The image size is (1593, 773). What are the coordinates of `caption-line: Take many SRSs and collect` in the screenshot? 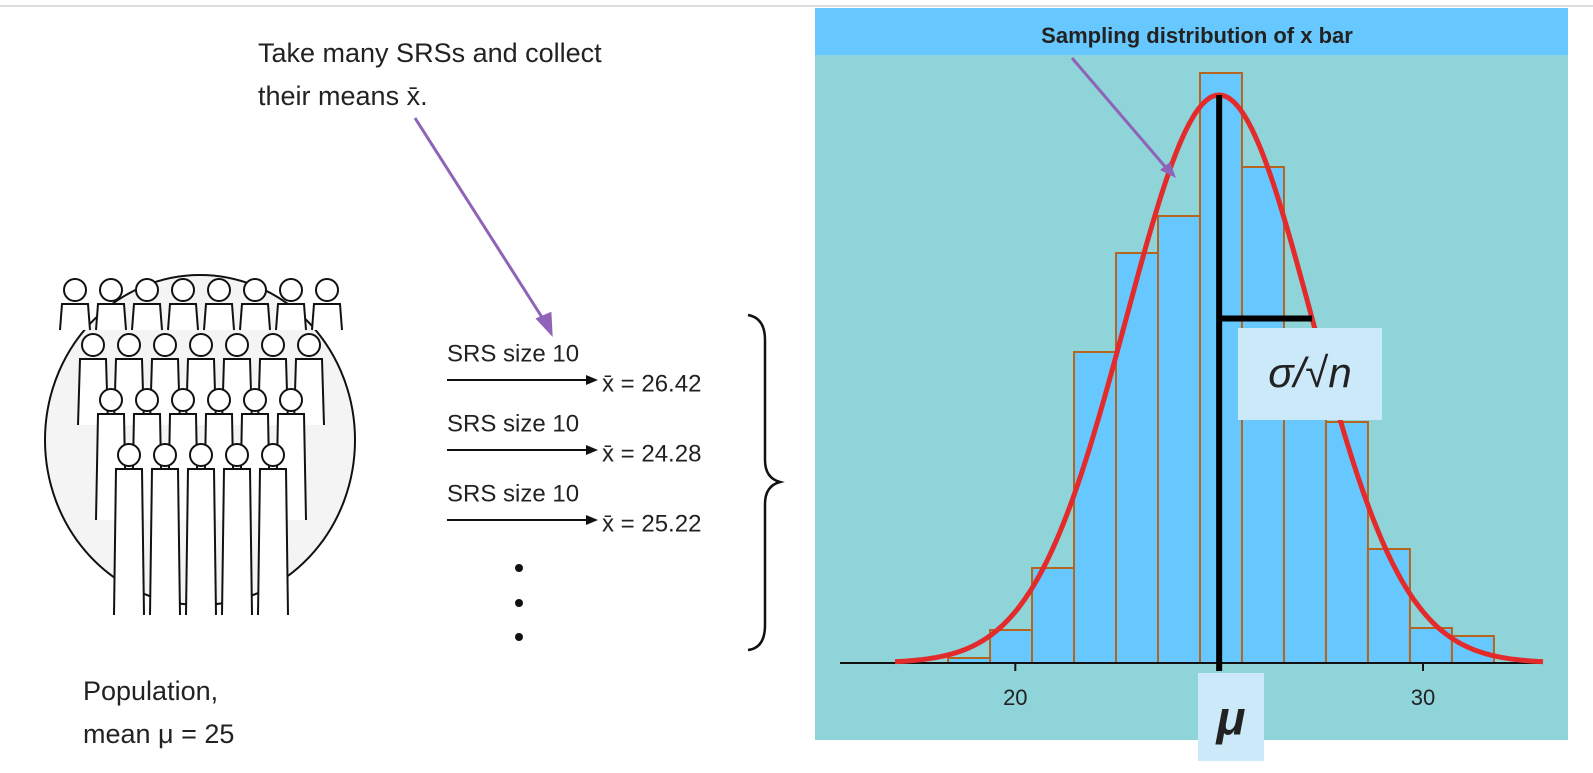 It's located at (430, 53).